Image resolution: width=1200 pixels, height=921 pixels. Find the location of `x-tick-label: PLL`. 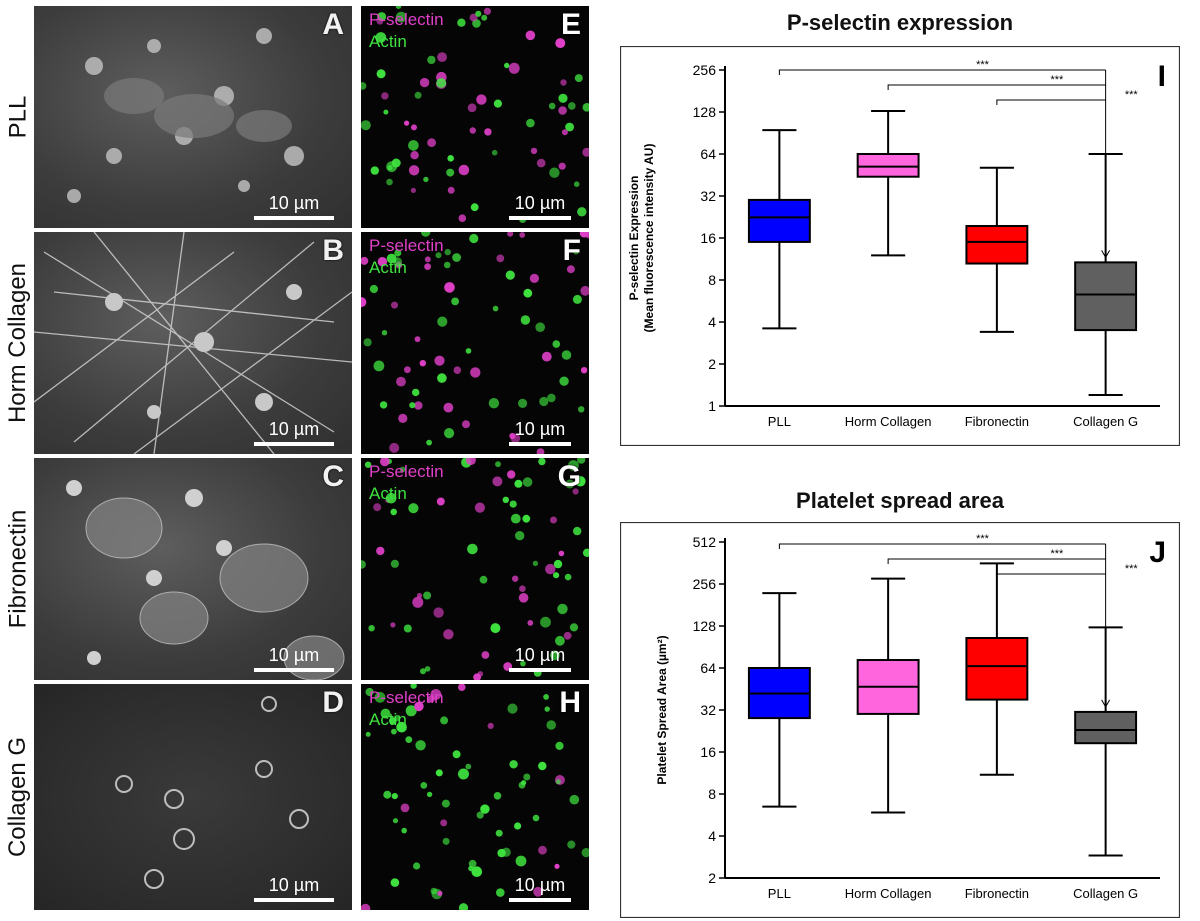

x-tick-label: PLL is located at coordinates (779, 893).